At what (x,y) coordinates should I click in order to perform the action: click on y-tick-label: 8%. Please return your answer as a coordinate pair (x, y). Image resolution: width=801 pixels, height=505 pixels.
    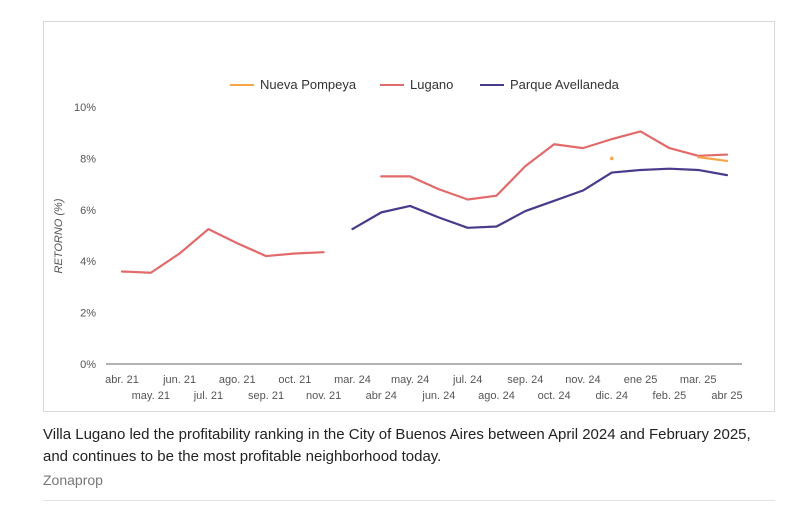
    Looking at the image, I should click on (88, 159).